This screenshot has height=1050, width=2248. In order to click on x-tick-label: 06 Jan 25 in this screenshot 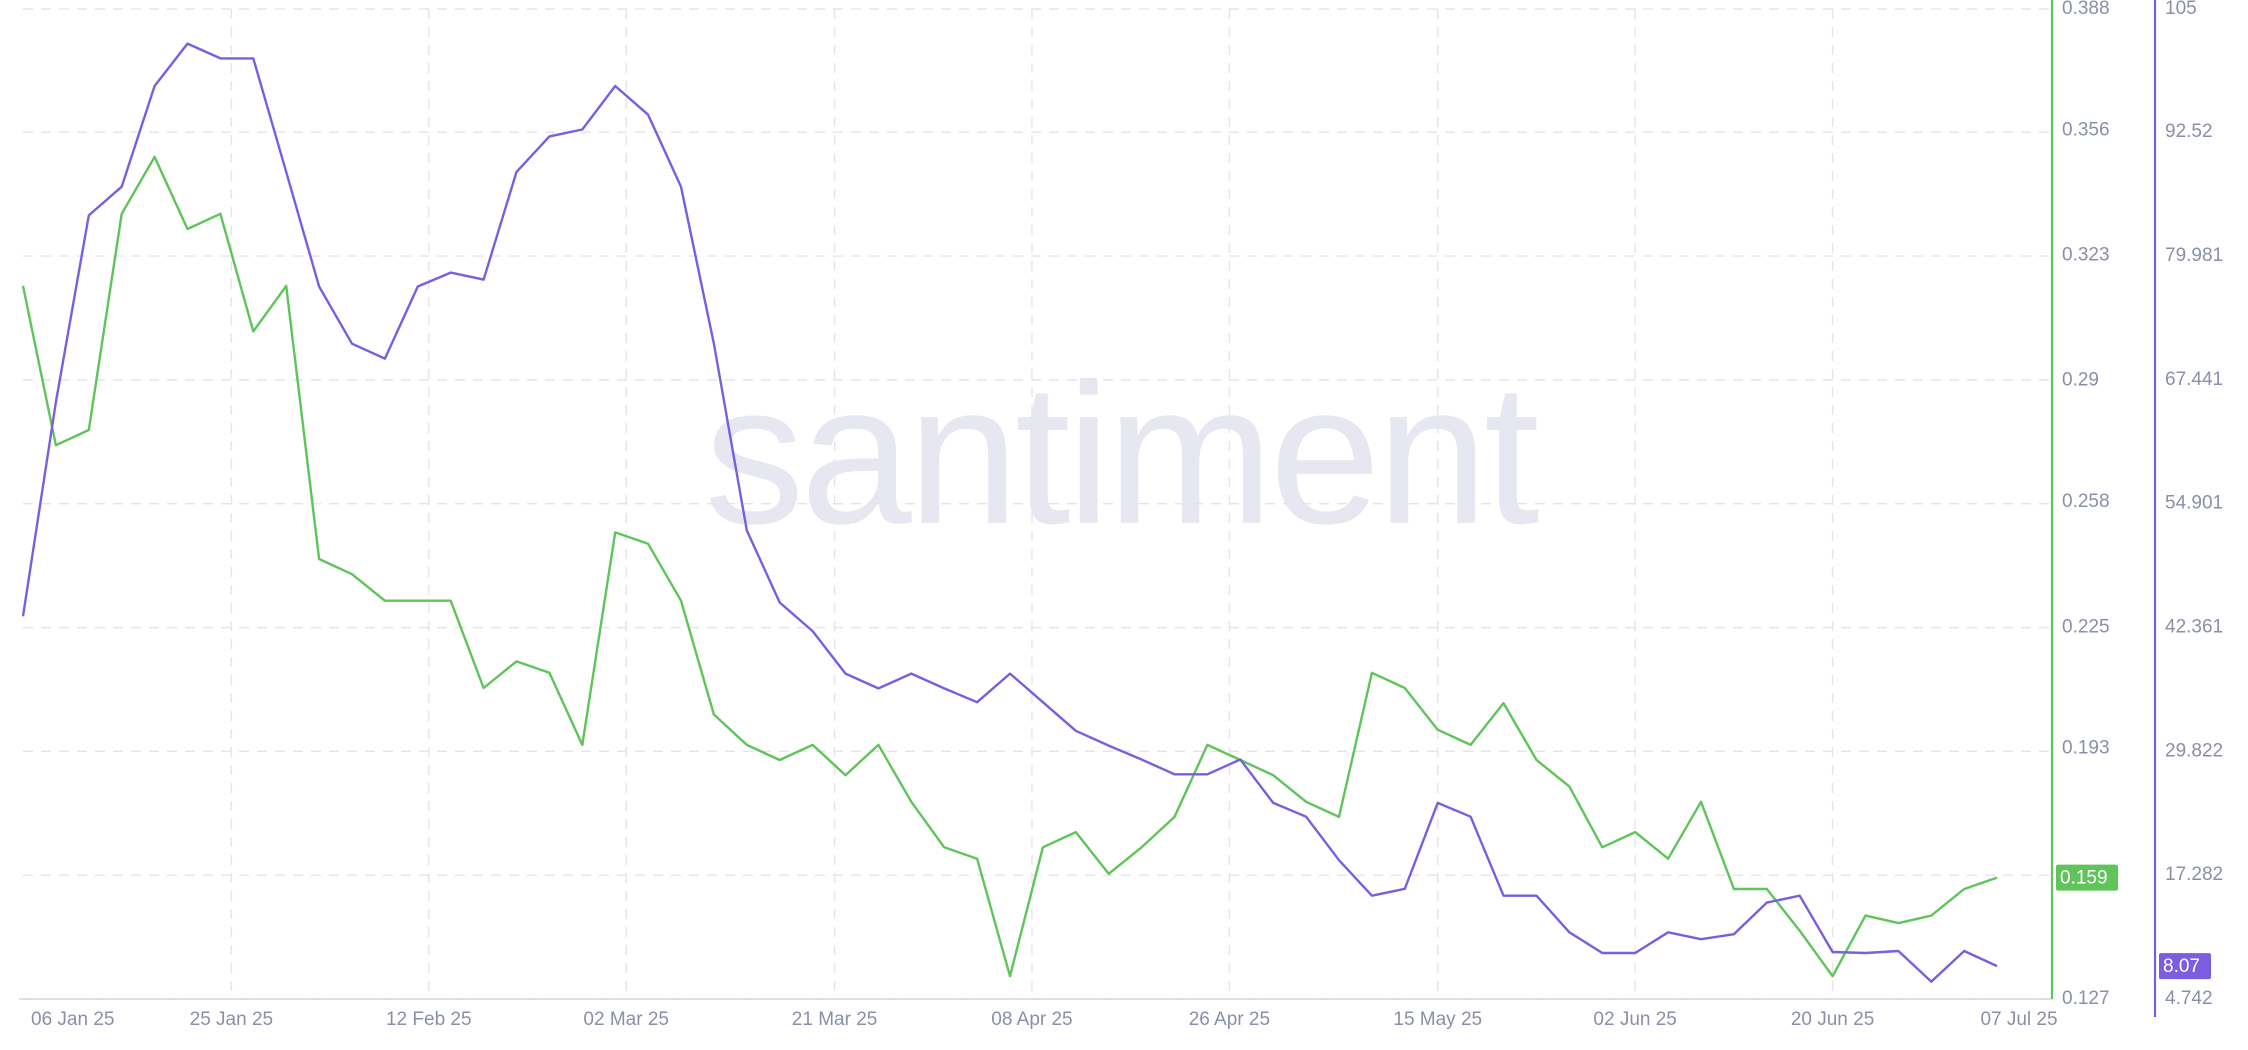, I will do `click(72, 1019)`.